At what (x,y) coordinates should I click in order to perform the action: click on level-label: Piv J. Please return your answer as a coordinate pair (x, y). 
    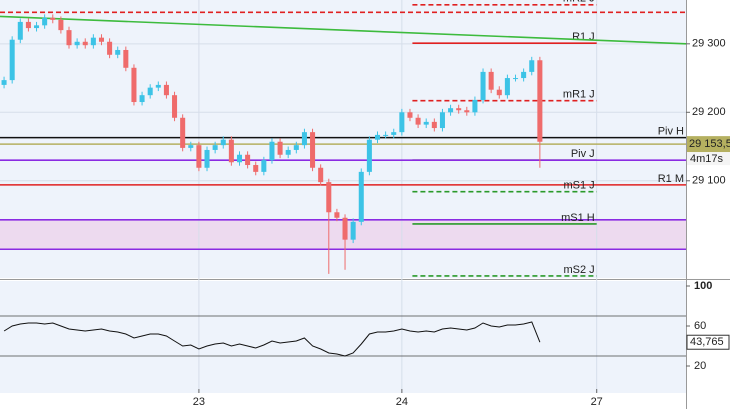
    Looking at the image, I should click on (583, 154).